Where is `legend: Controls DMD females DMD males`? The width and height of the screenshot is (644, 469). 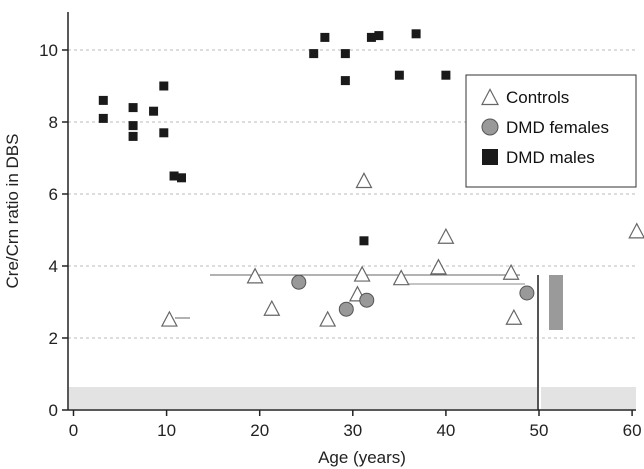
legend: Controls DMD females DMD males is located at coordinates (551, 131).